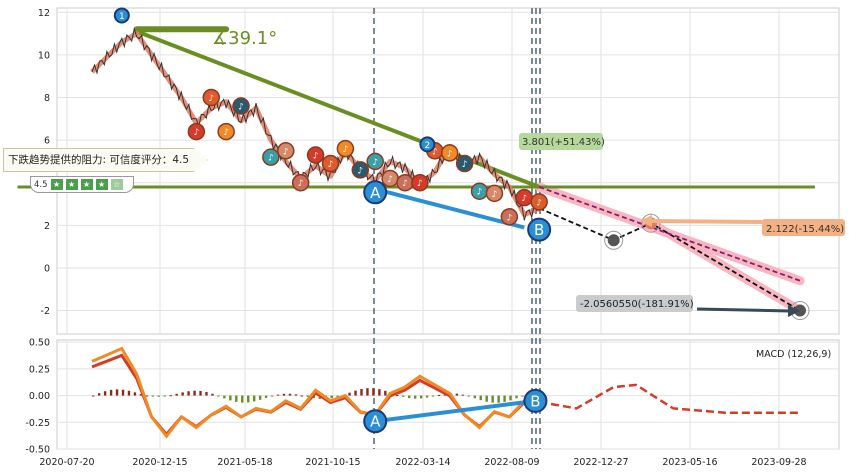  What do you see at coordinates (637, 304) in the screenshot?
I see `projection-label: -2.0560550(-181.91%)` at bounding box center [637, 304].